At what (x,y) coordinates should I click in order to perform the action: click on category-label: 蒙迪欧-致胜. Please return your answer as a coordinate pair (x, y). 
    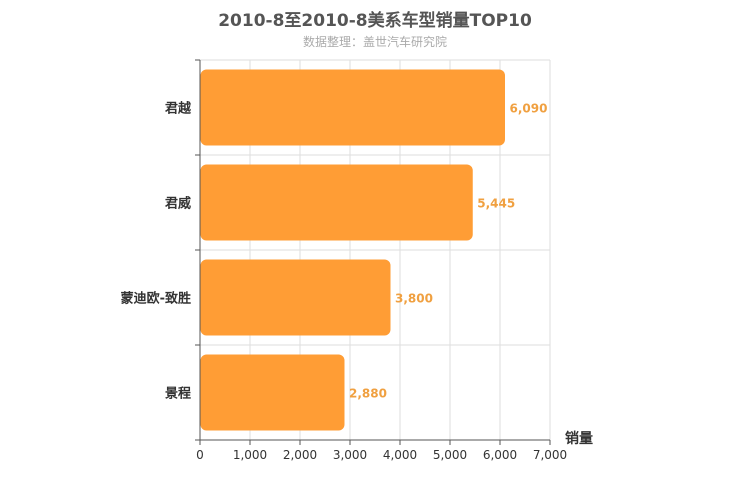
    Looking at the image, I should click on (156, 299).